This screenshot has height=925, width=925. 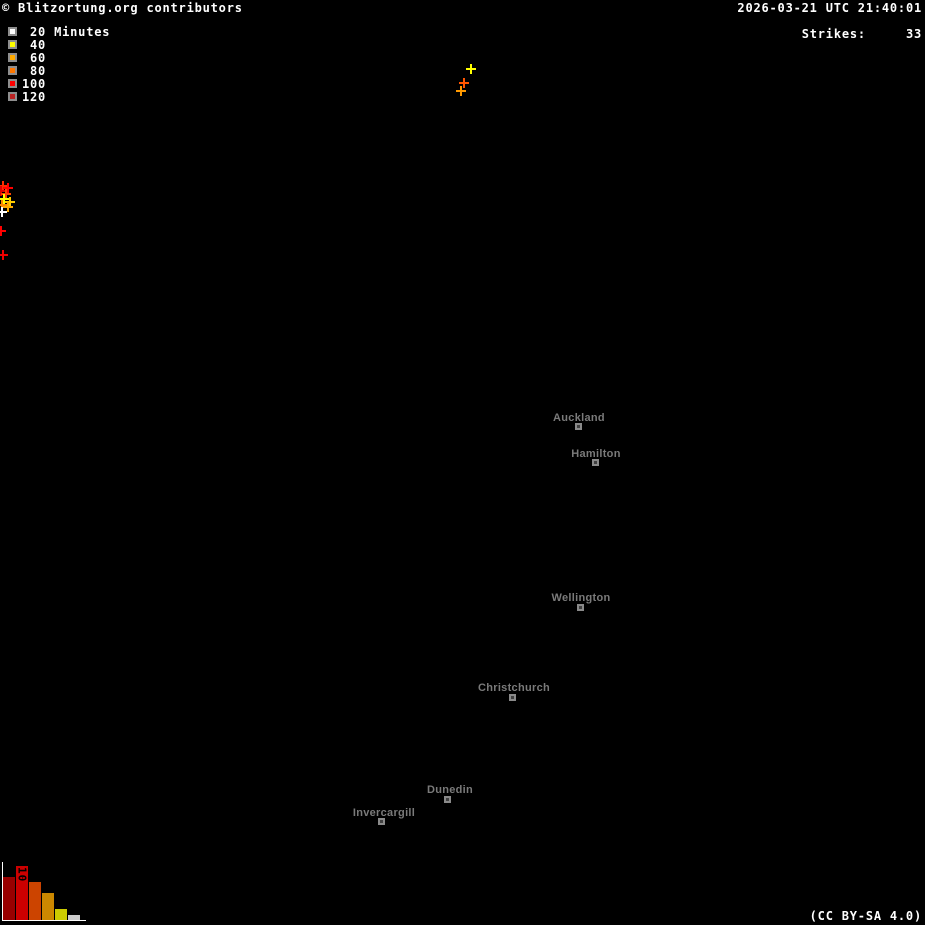 I want to click on legend-item: 60, so click(x=59, y=57).